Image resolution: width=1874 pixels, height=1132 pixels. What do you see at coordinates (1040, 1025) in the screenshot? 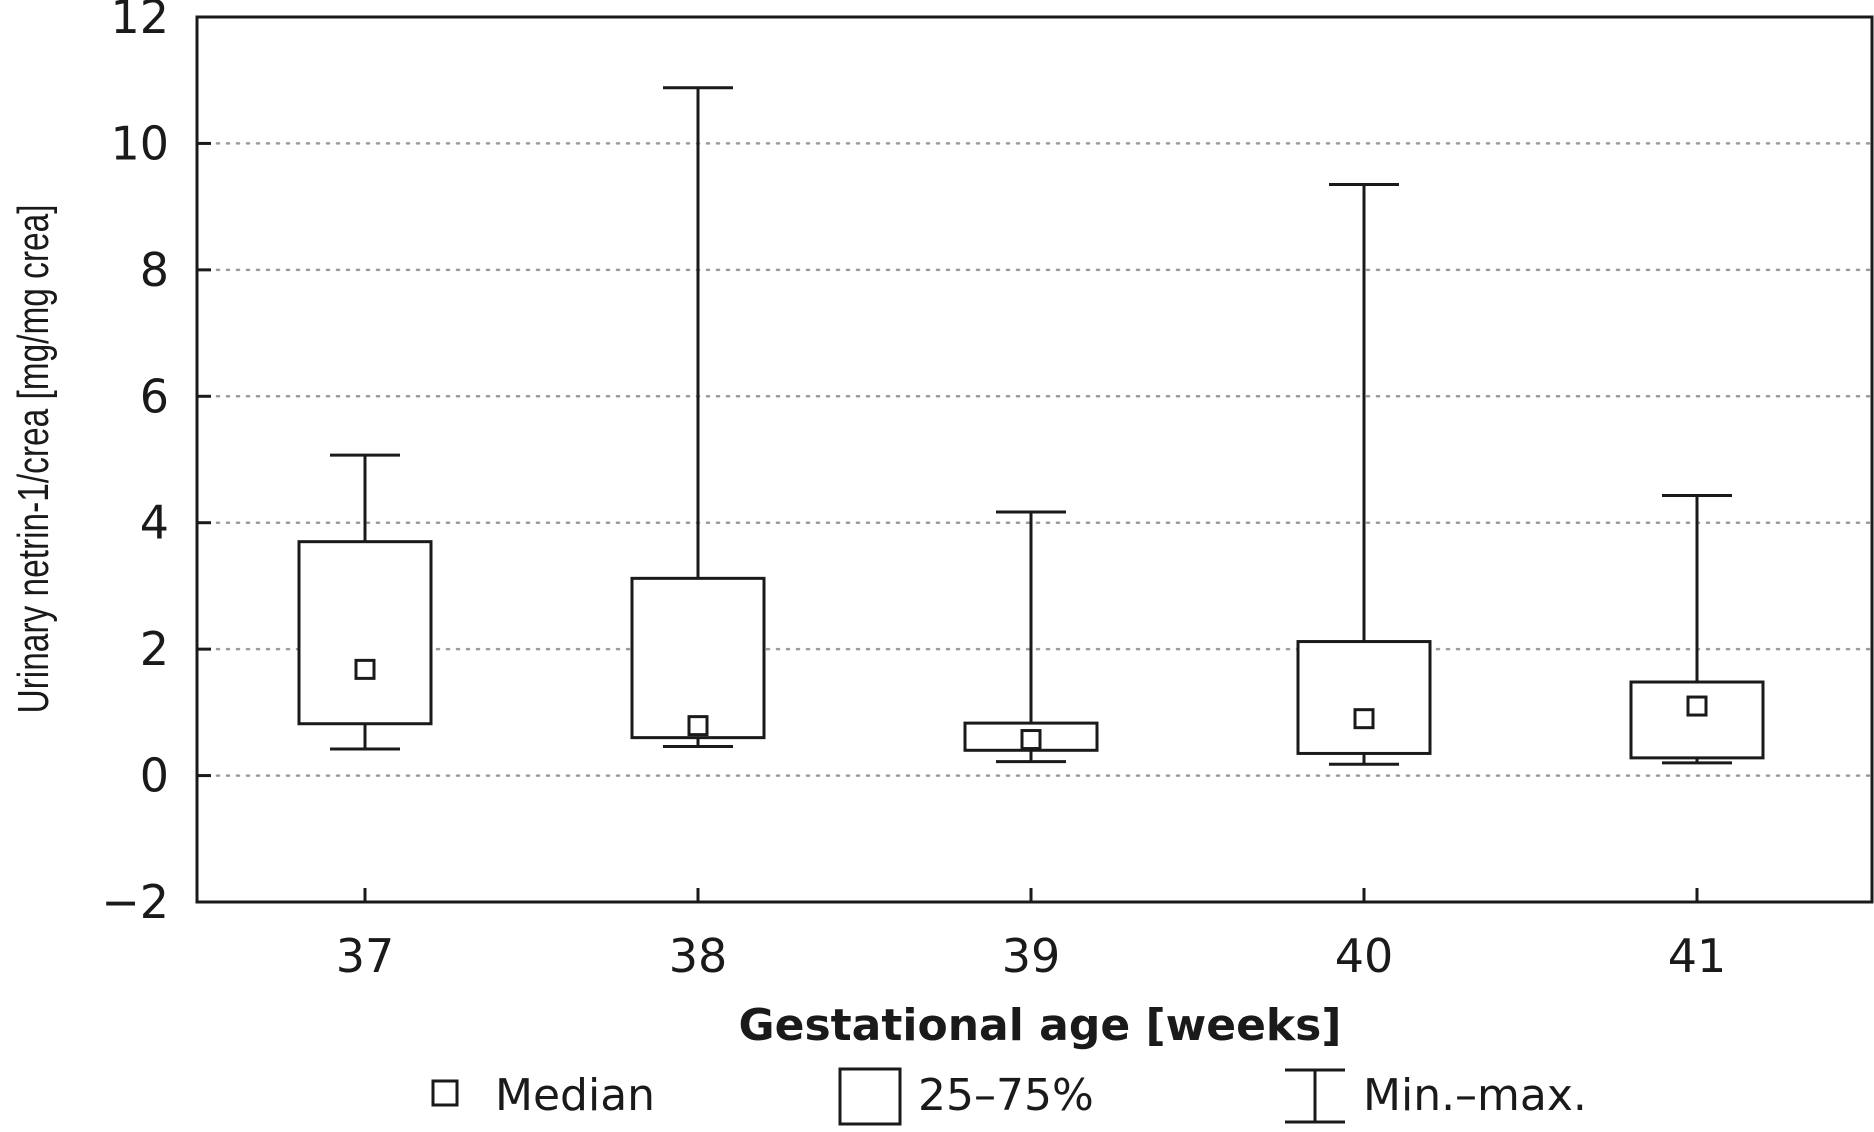
I see `x-axis-label: Gestational age [weeks]` at bounding box center [1040, 1025].